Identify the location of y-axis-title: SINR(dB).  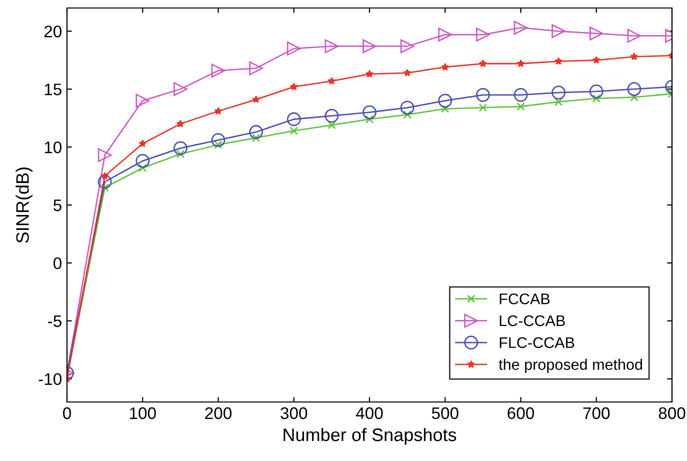
(24, 205).